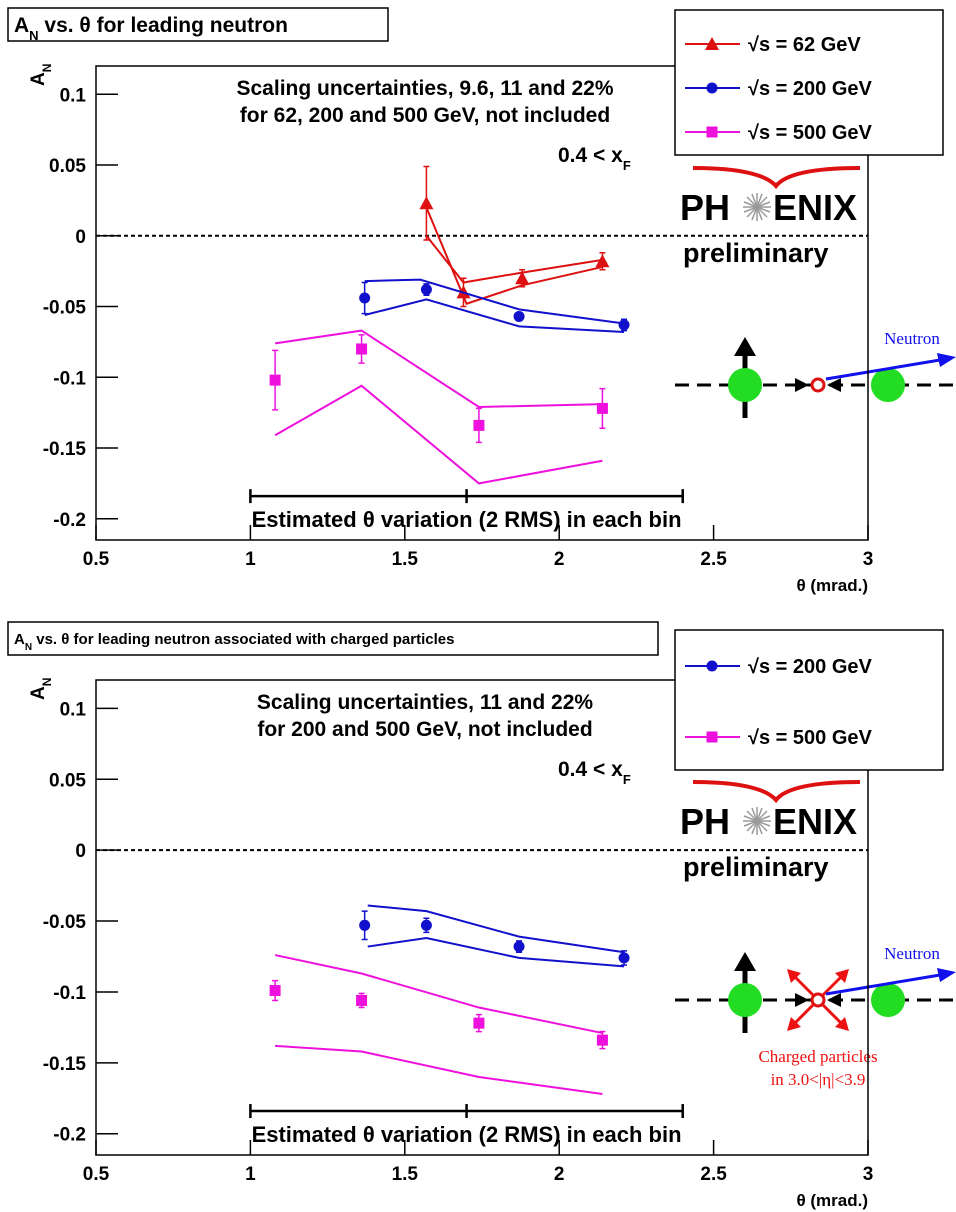 This screenshot has width=956, height=1212. What do you see at coordinates (250, 559) in the screenshot?
I see `x-tick-label: 1` at bounding box center [250, 559].